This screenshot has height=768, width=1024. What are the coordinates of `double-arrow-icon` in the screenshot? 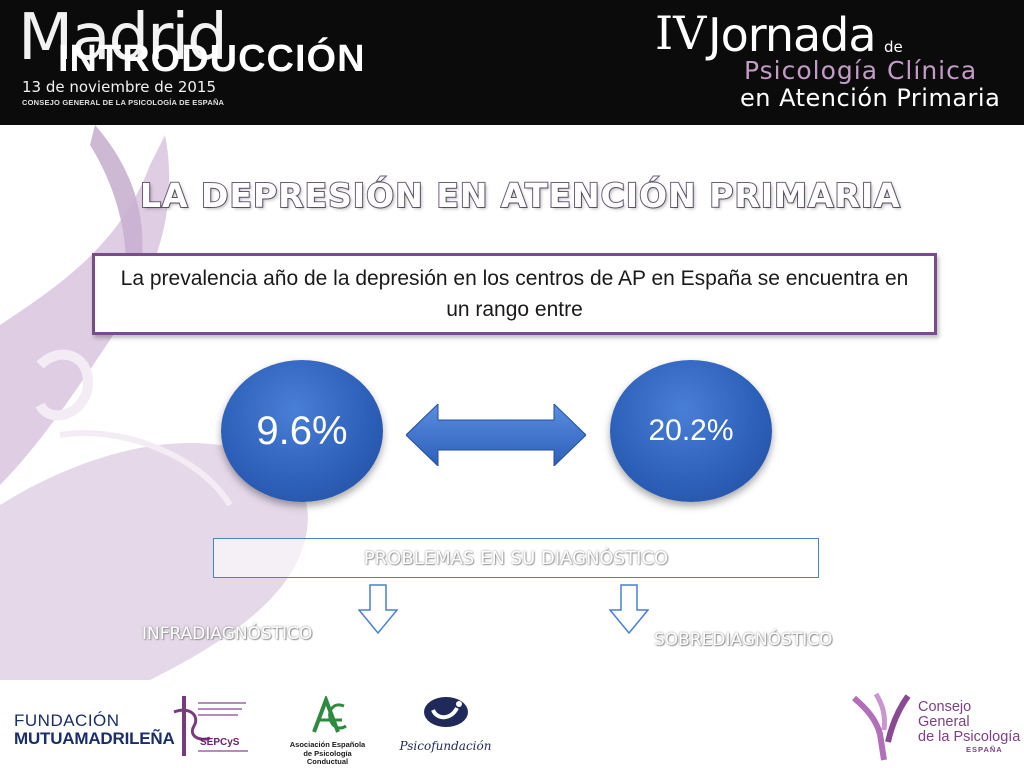 It's located at (496, 435).